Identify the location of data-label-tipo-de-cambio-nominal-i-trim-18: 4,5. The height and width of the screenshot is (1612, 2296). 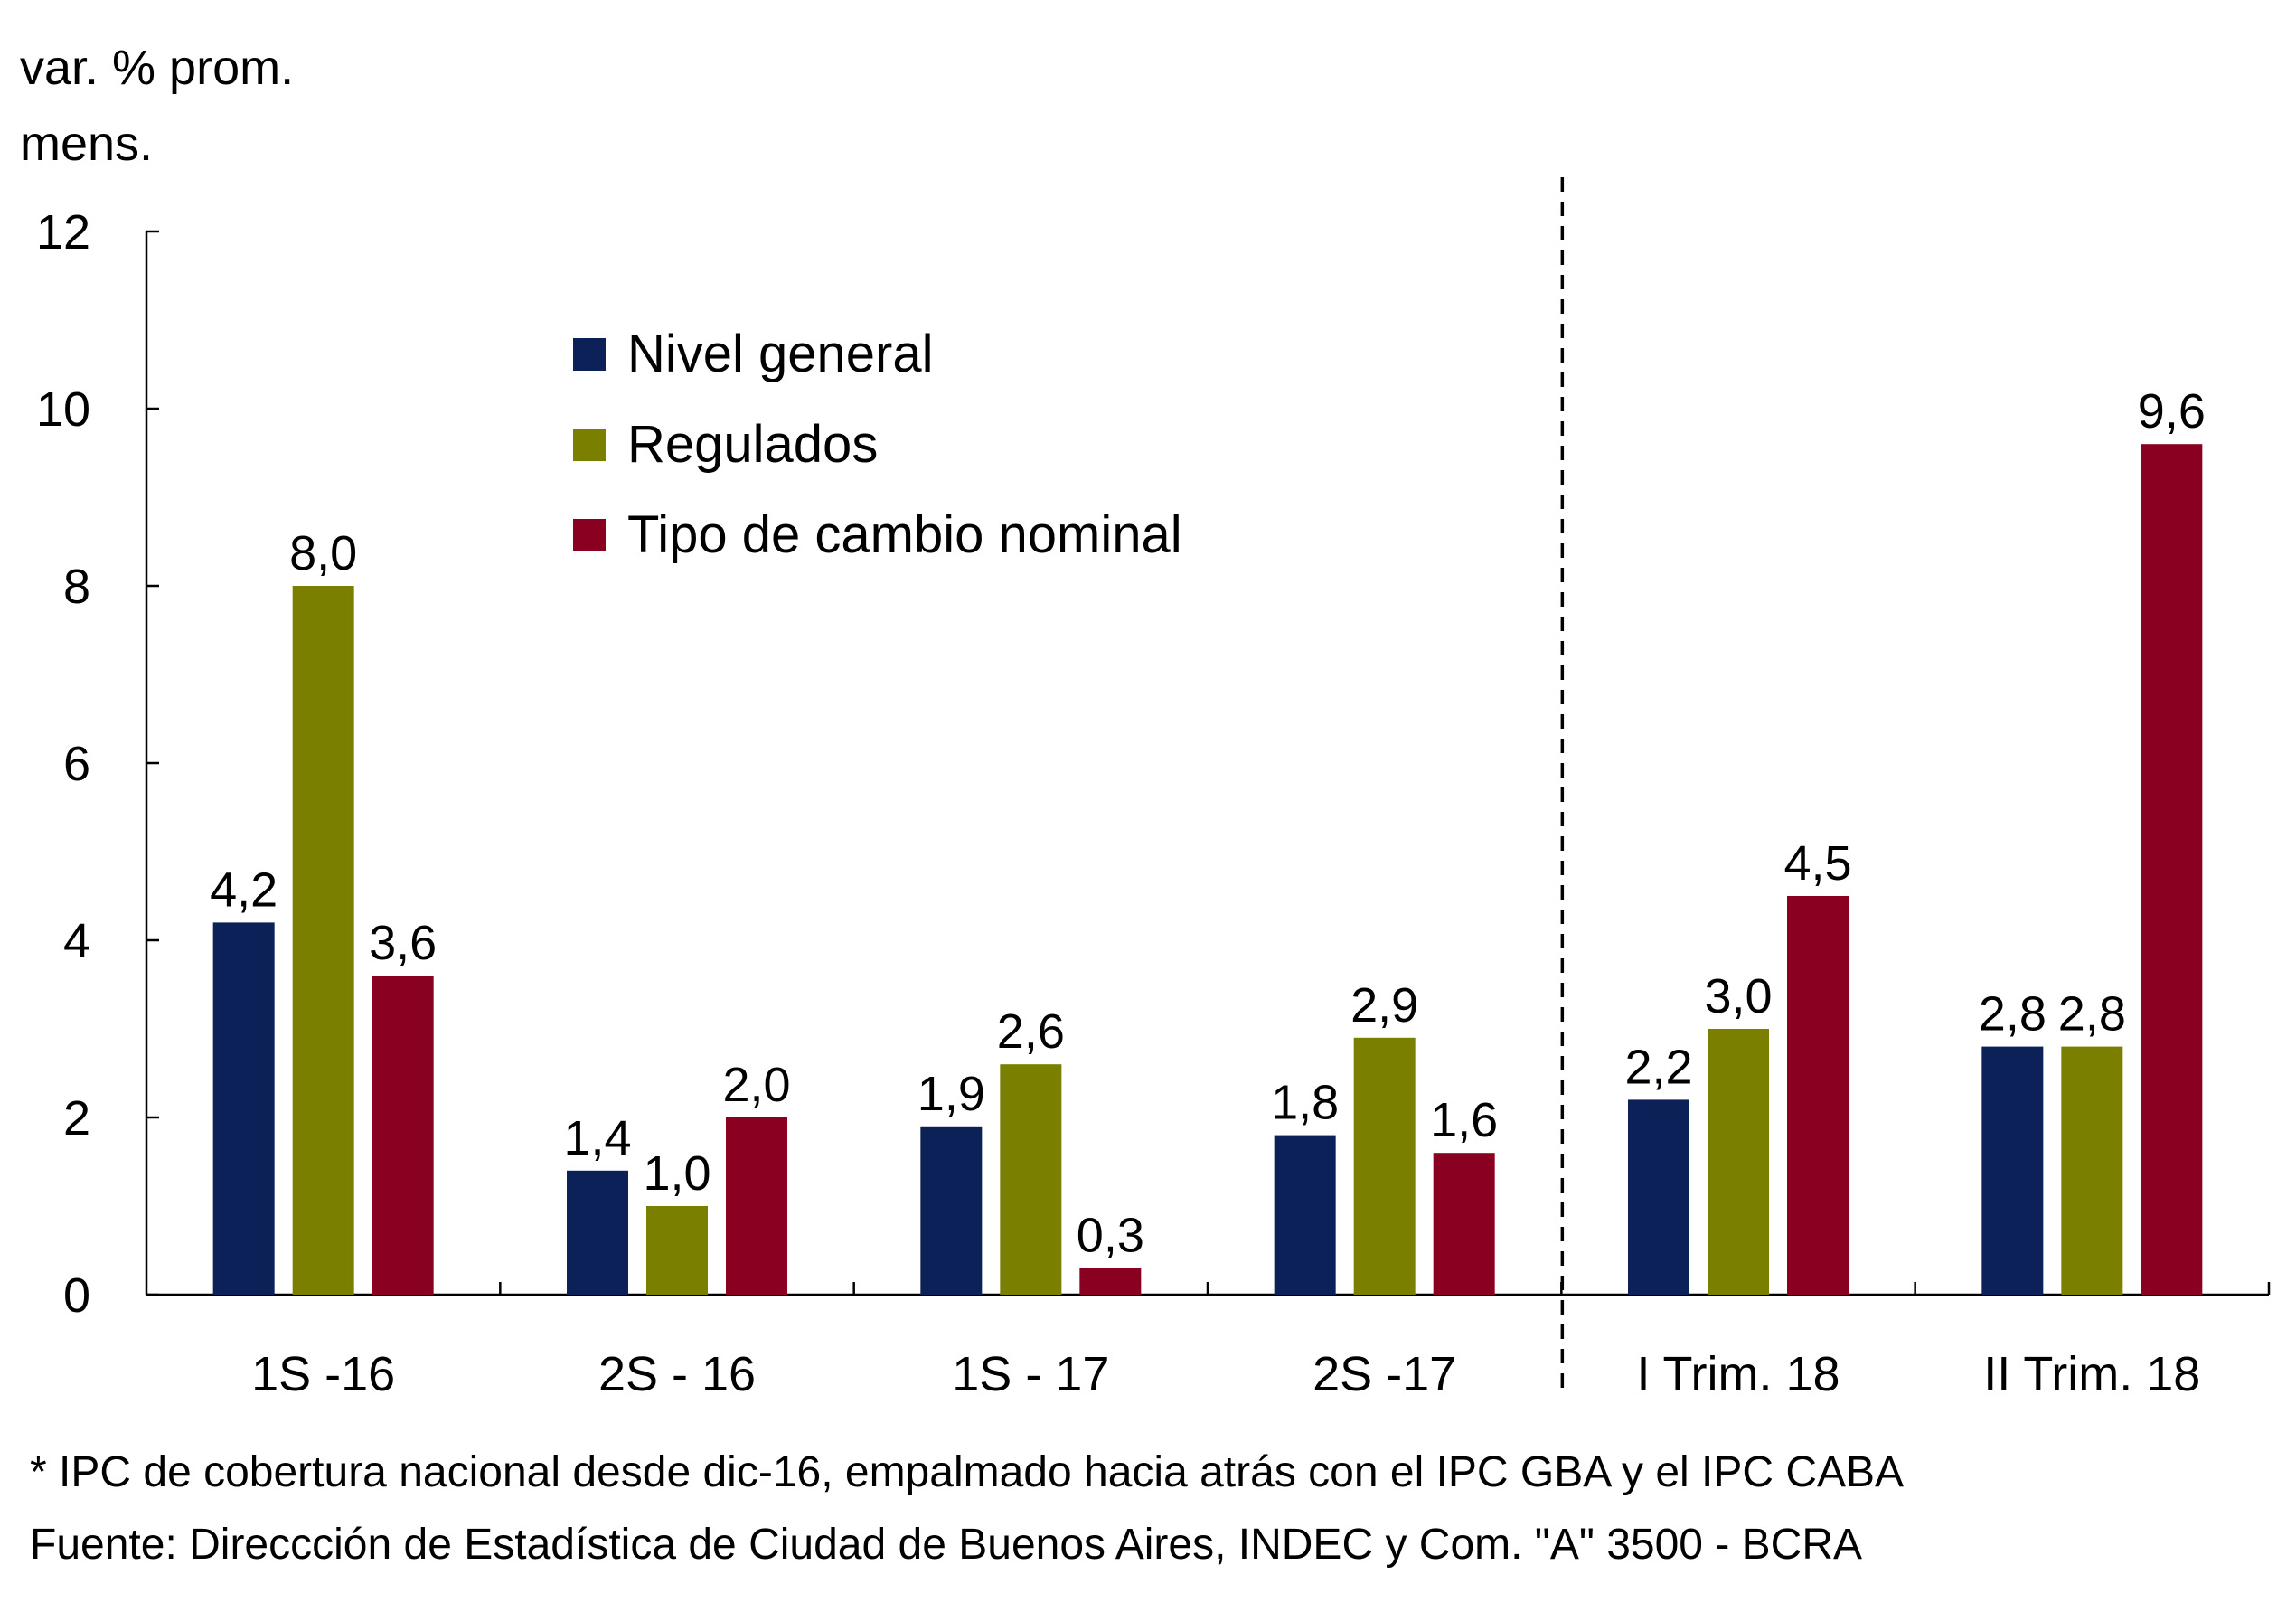
(1817, 863).